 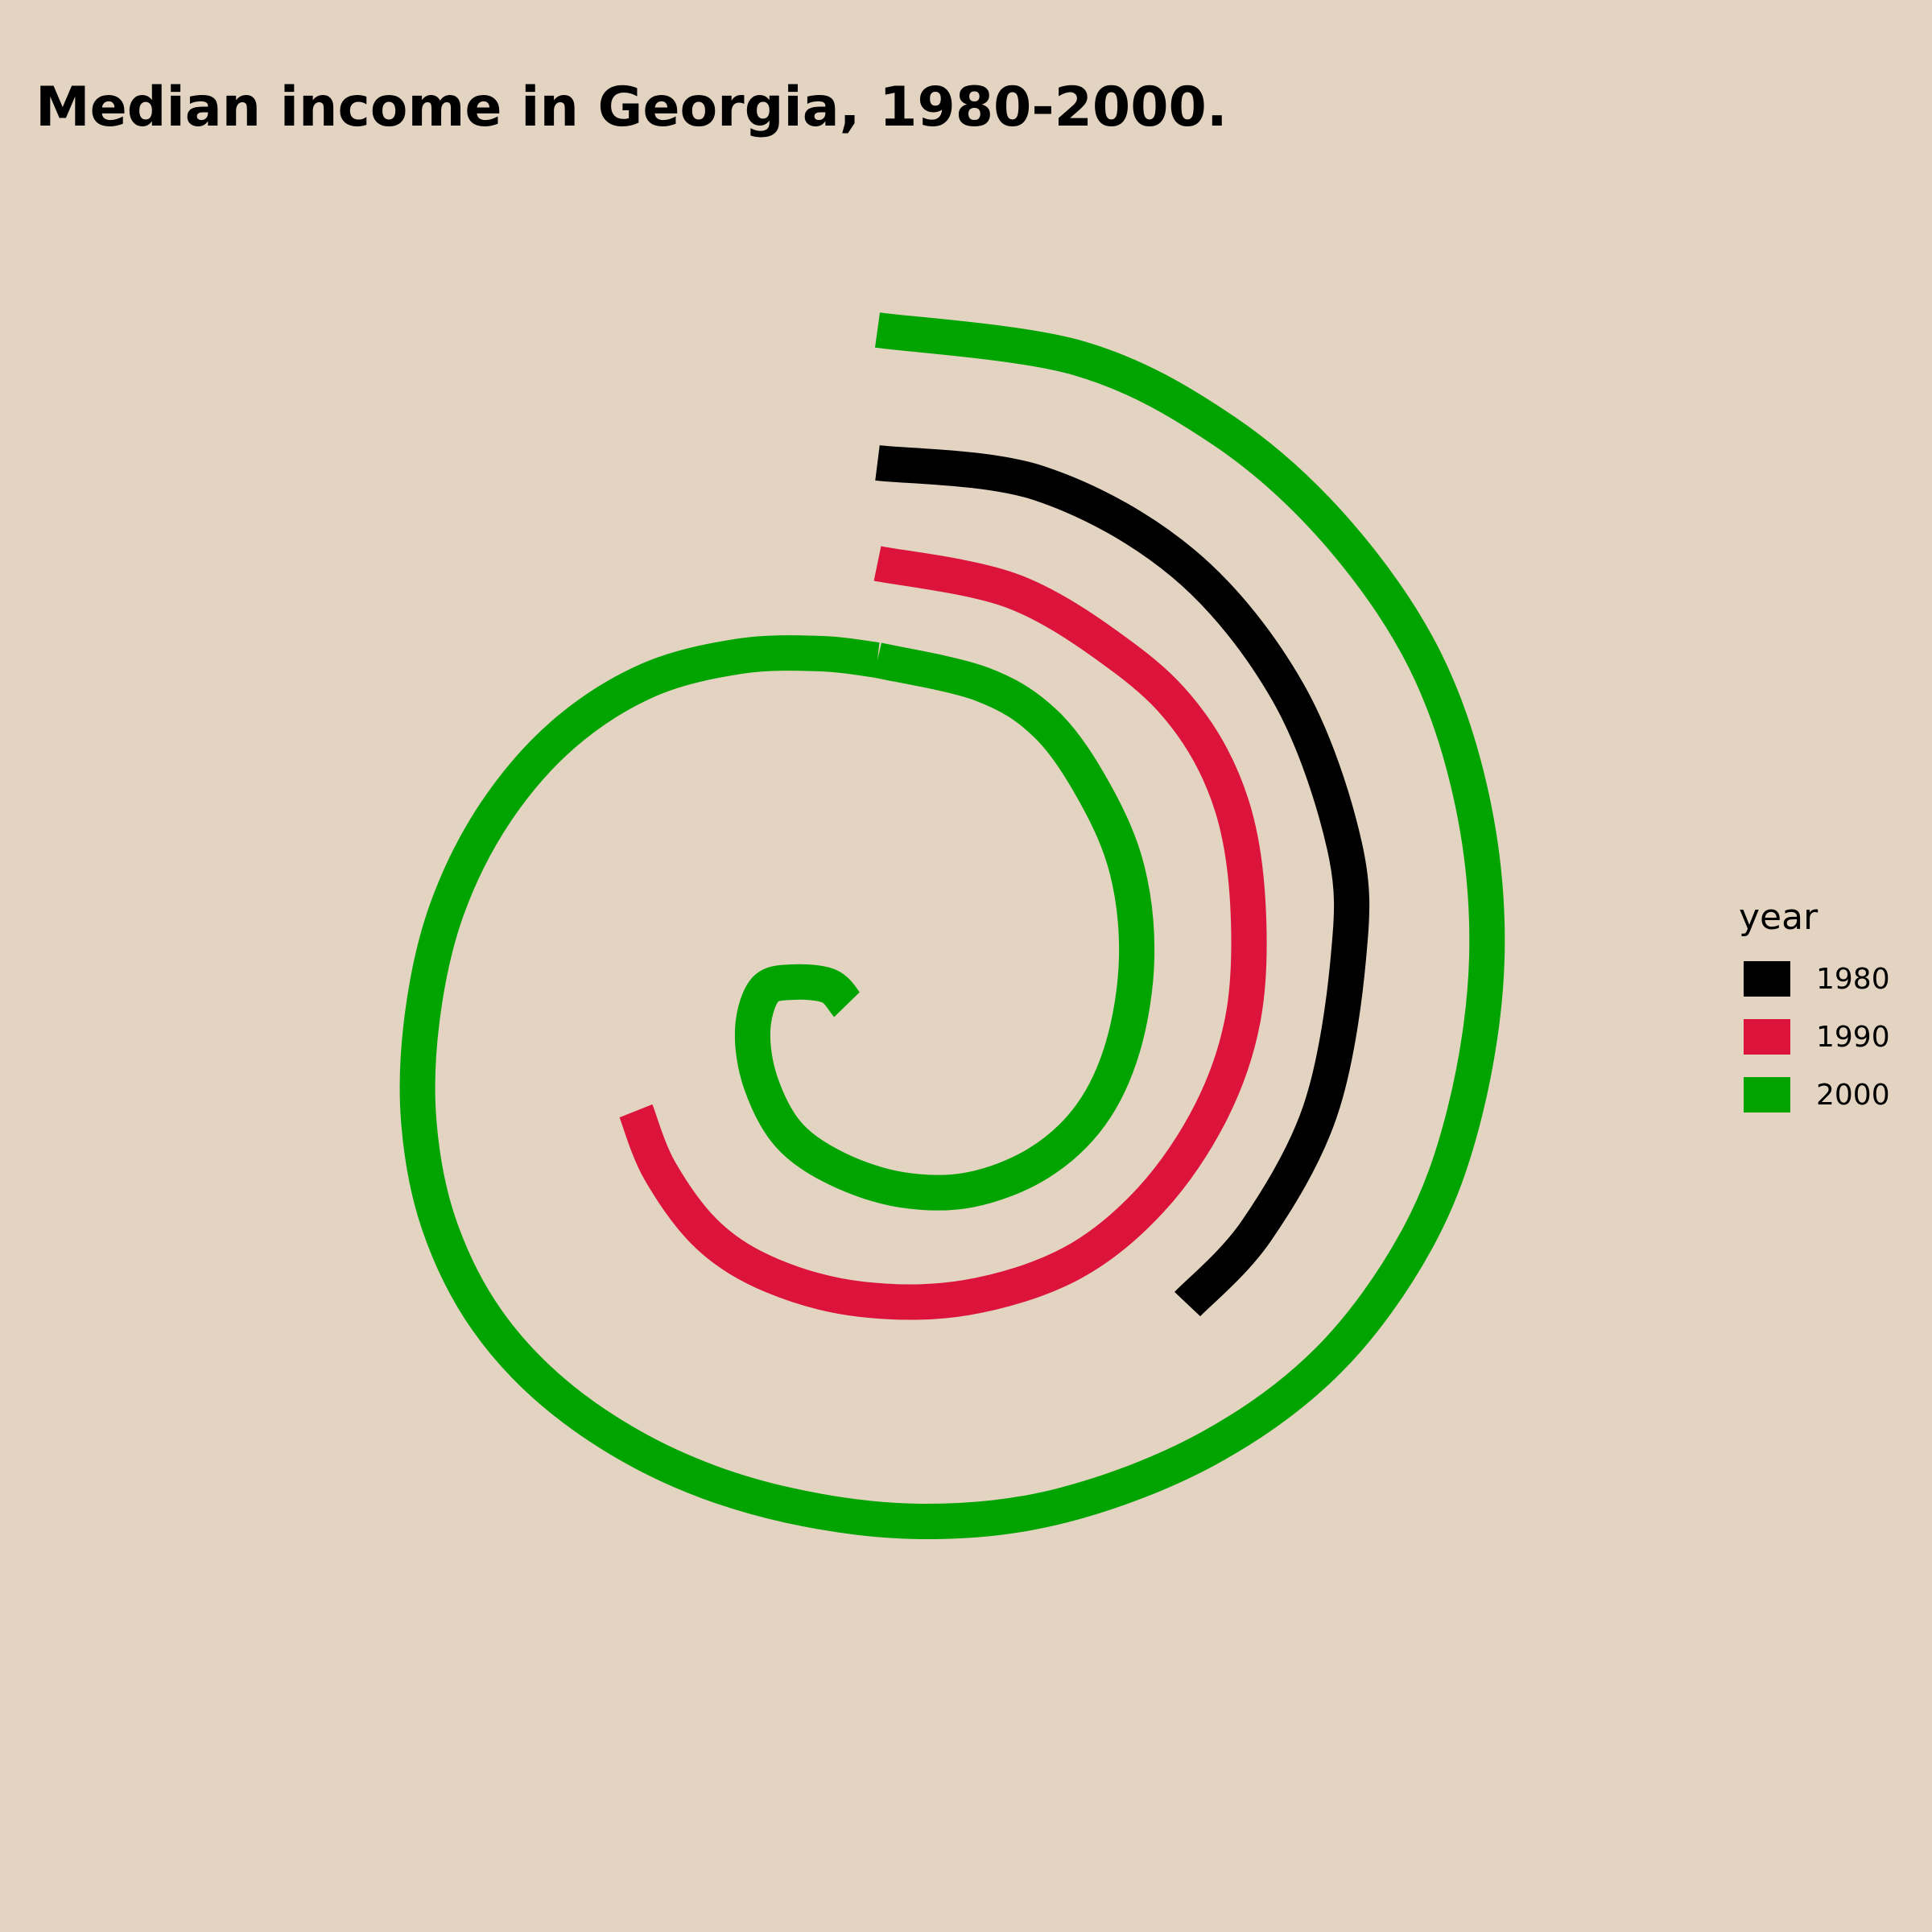 I want to click on chart-title: Median income in Georgia, 1980-2000., so click(x=631, y=107).